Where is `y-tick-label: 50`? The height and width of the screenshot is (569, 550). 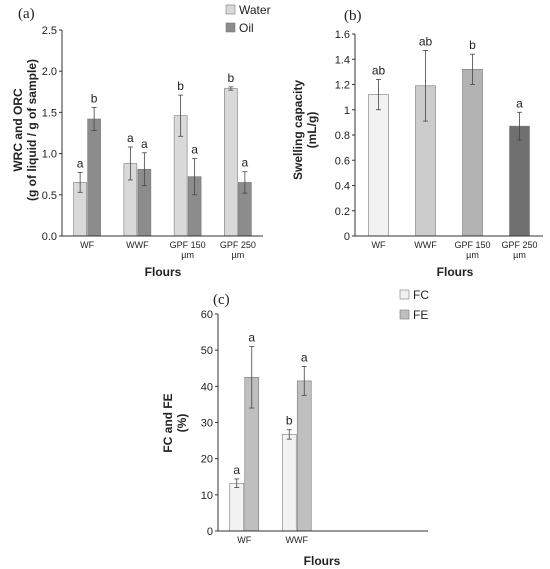
y-tick-label: 50 is located at coordinates (207, 351).